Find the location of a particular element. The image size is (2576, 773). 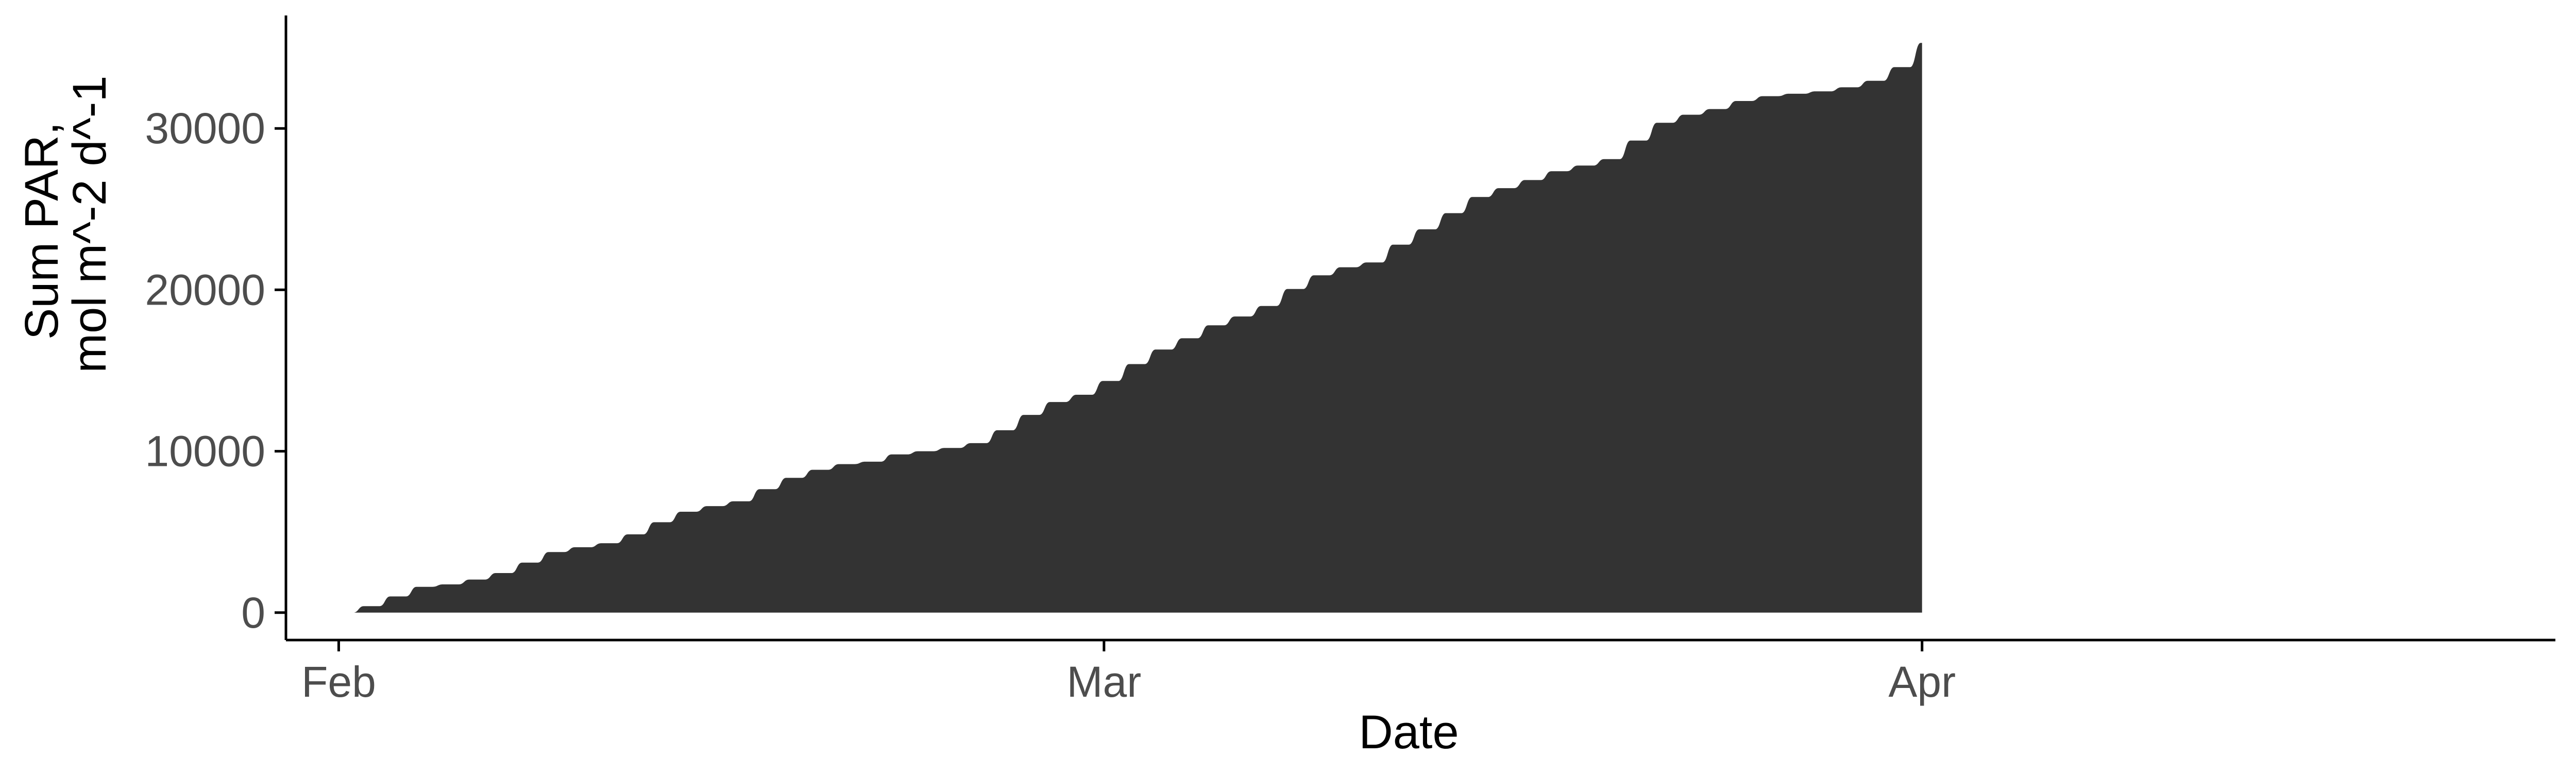

y-tick-label: 30000 is located at coordinates (205, 128).